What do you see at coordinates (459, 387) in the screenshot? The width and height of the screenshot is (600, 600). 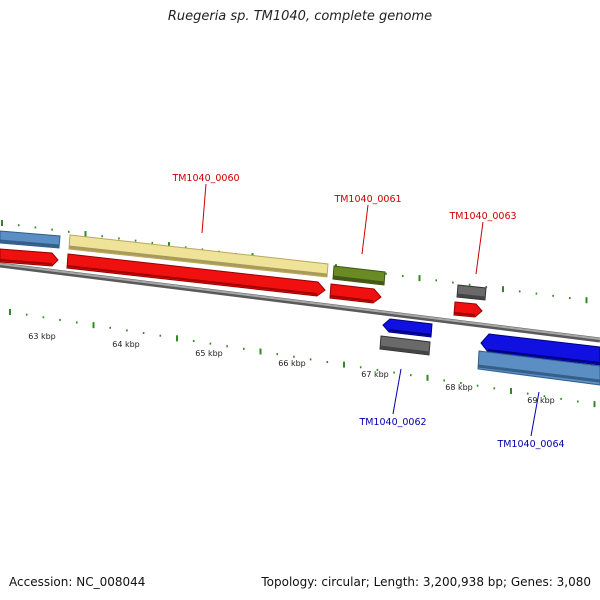 I see `scale-label-68kbp: 68 kbp` at bounding box center [459, 387].